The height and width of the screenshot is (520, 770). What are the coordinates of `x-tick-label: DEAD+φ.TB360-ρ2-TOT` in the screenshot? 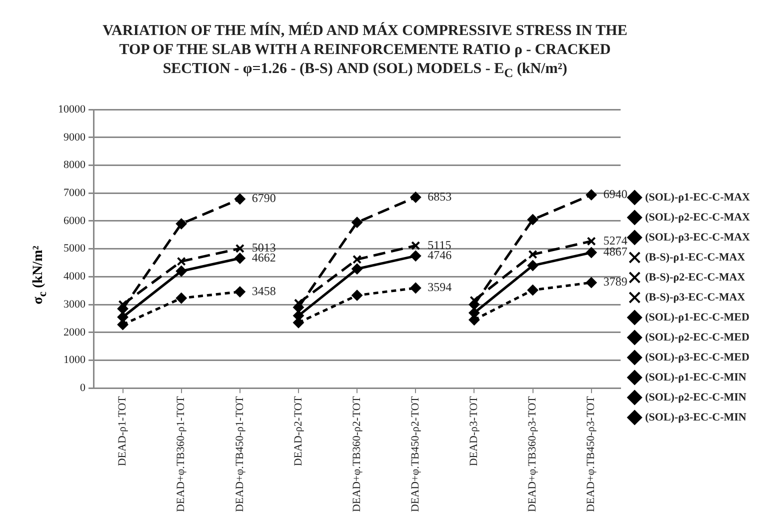 It's located at (356, 454).